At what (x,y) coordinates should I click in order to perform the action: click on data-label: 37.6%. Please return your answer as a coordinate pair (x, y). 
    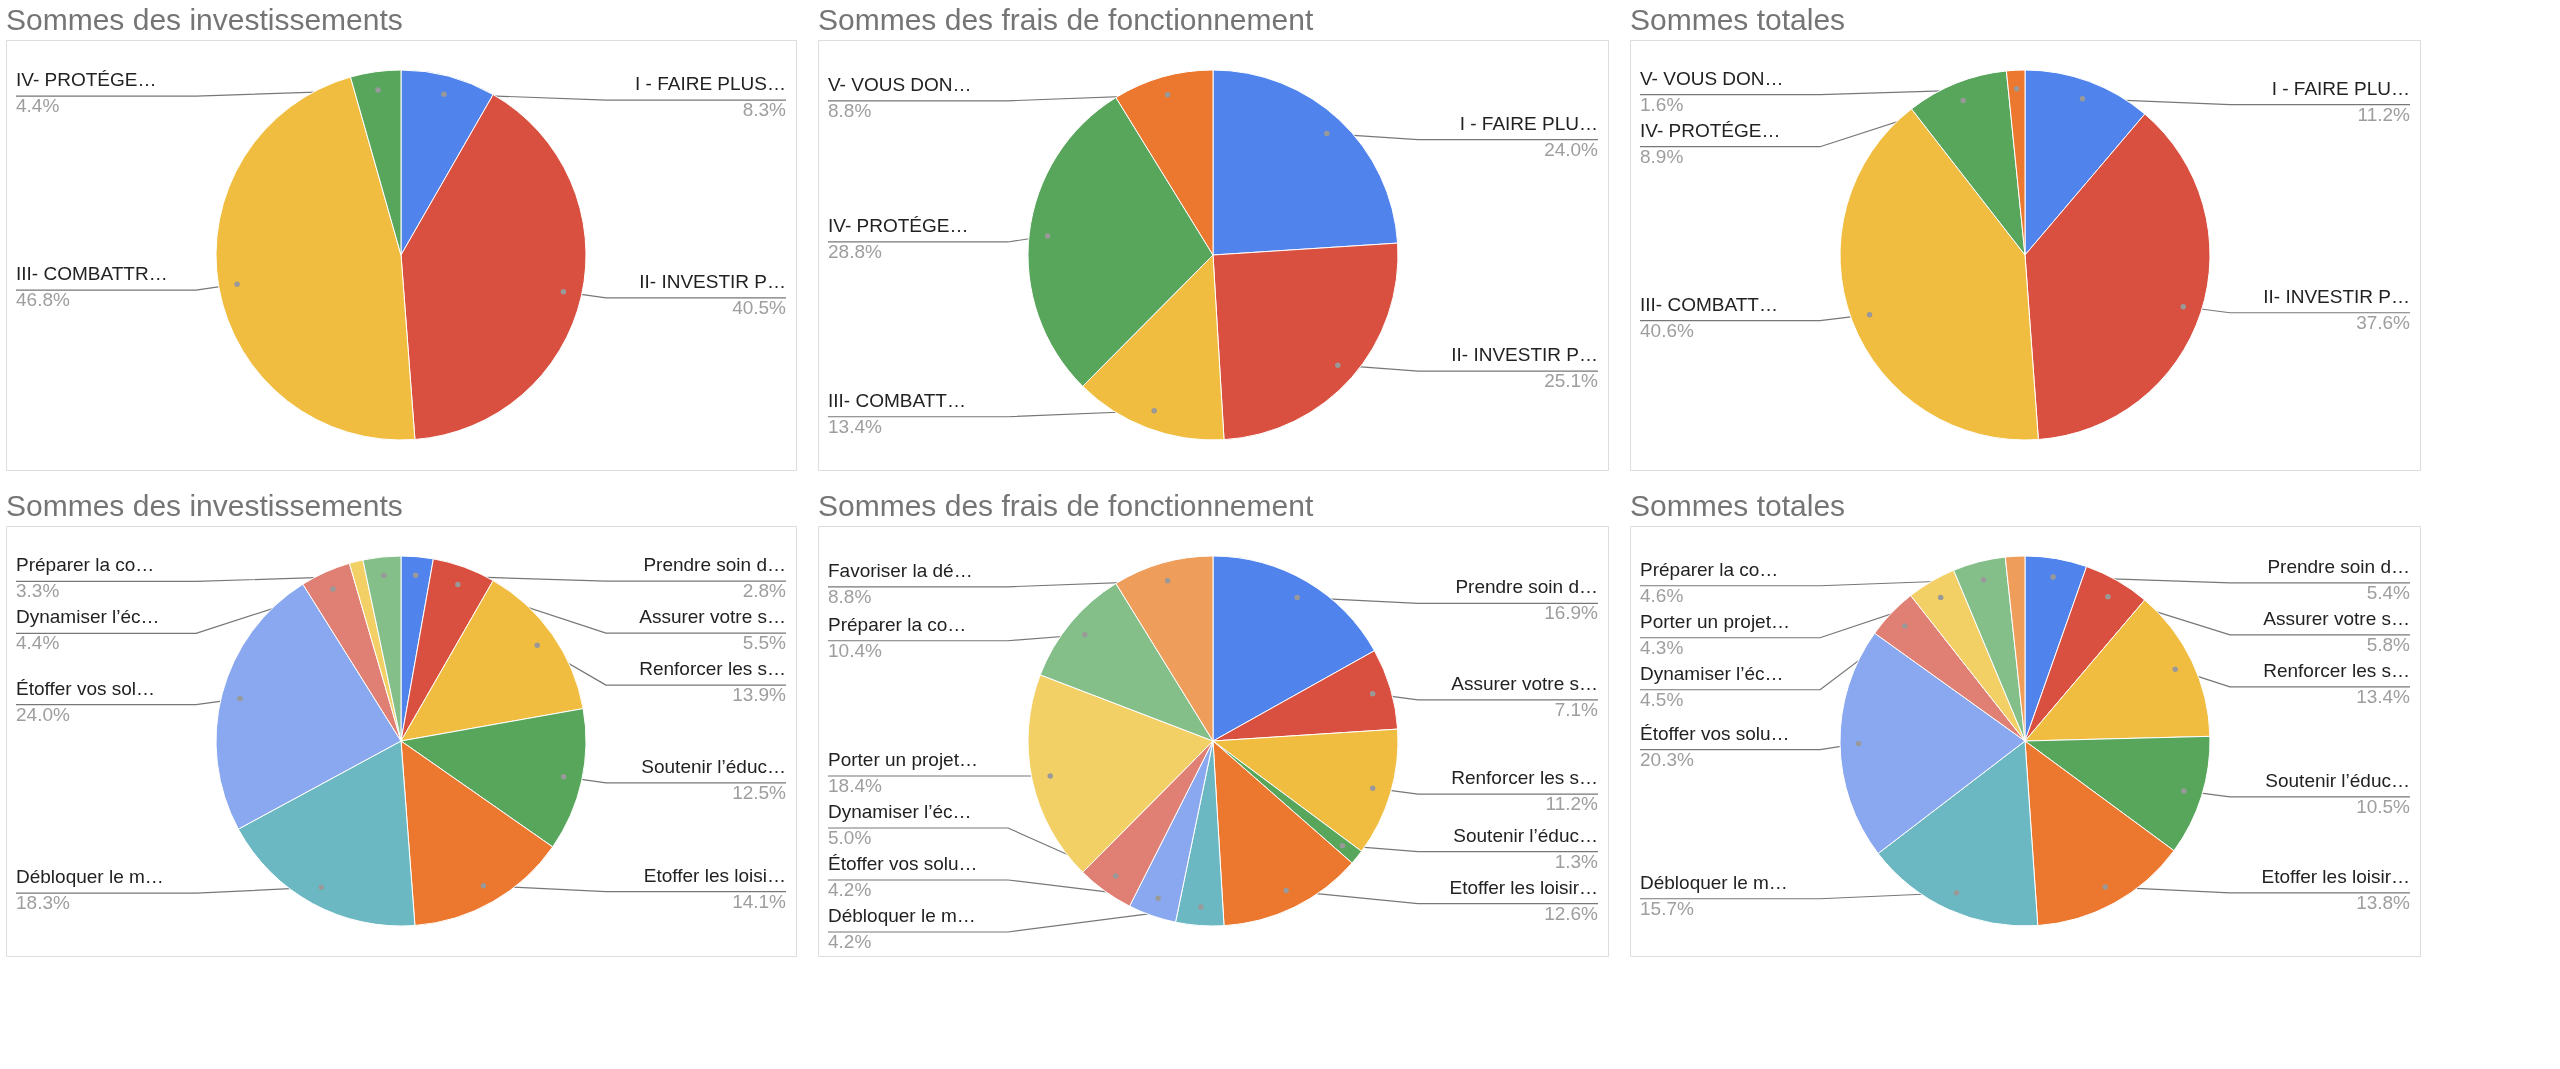
    Looking at the image, I should click on (2383, 322).